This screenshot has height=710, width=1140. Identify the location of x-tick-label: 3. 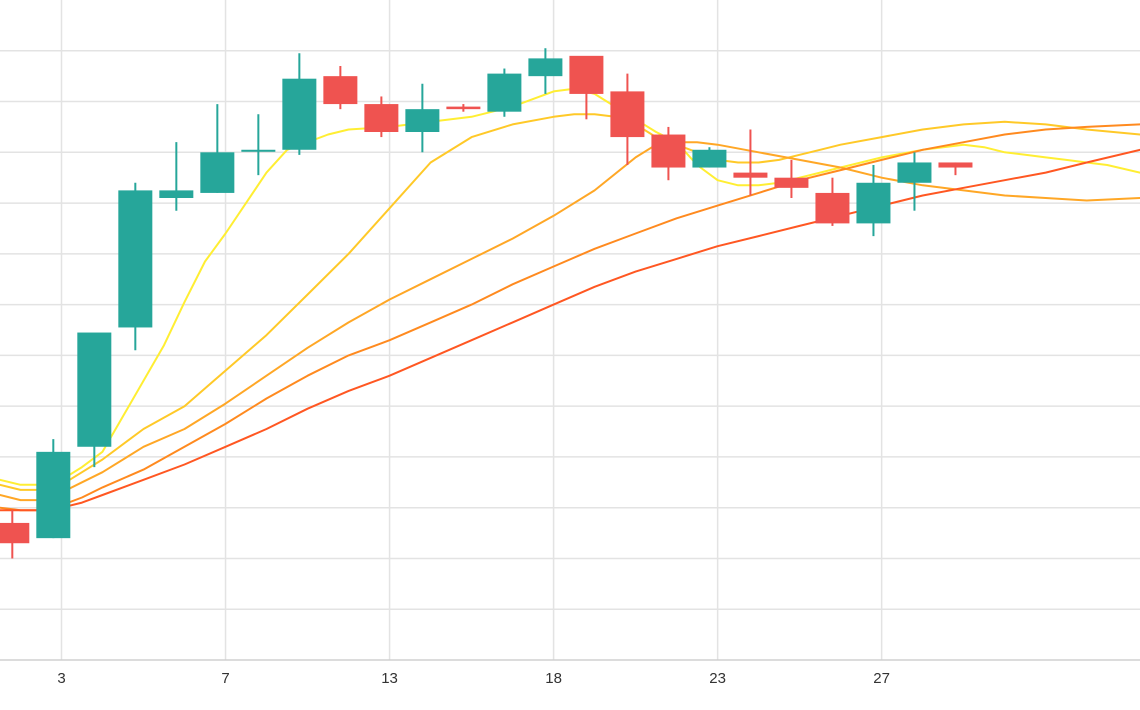
(61, 678).